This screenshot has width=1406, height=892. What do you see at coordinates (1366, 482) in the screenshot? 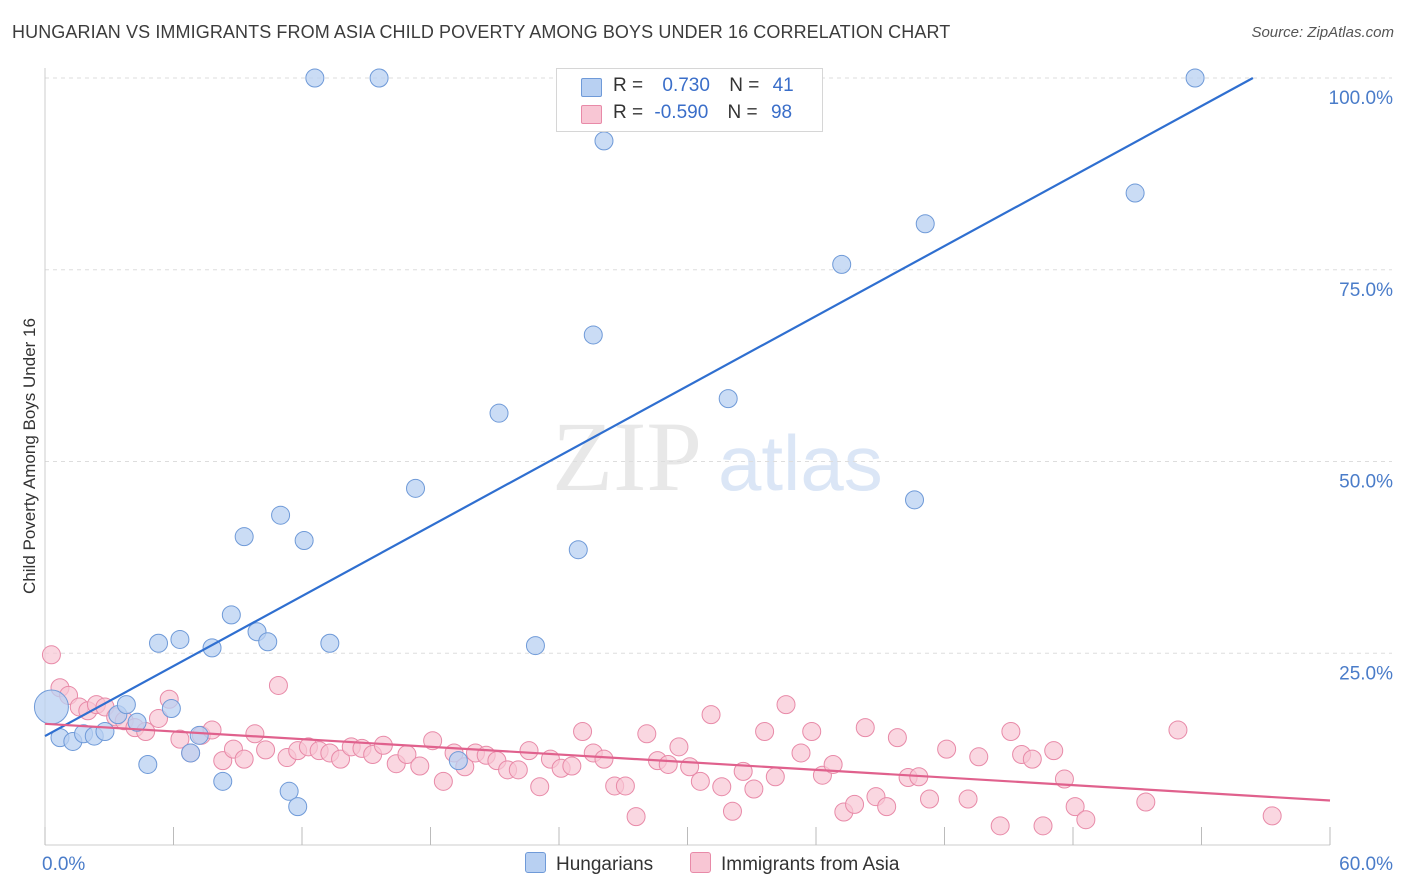
I see `y-tick-label: 50.0%` at bounding box center [1366, 482].